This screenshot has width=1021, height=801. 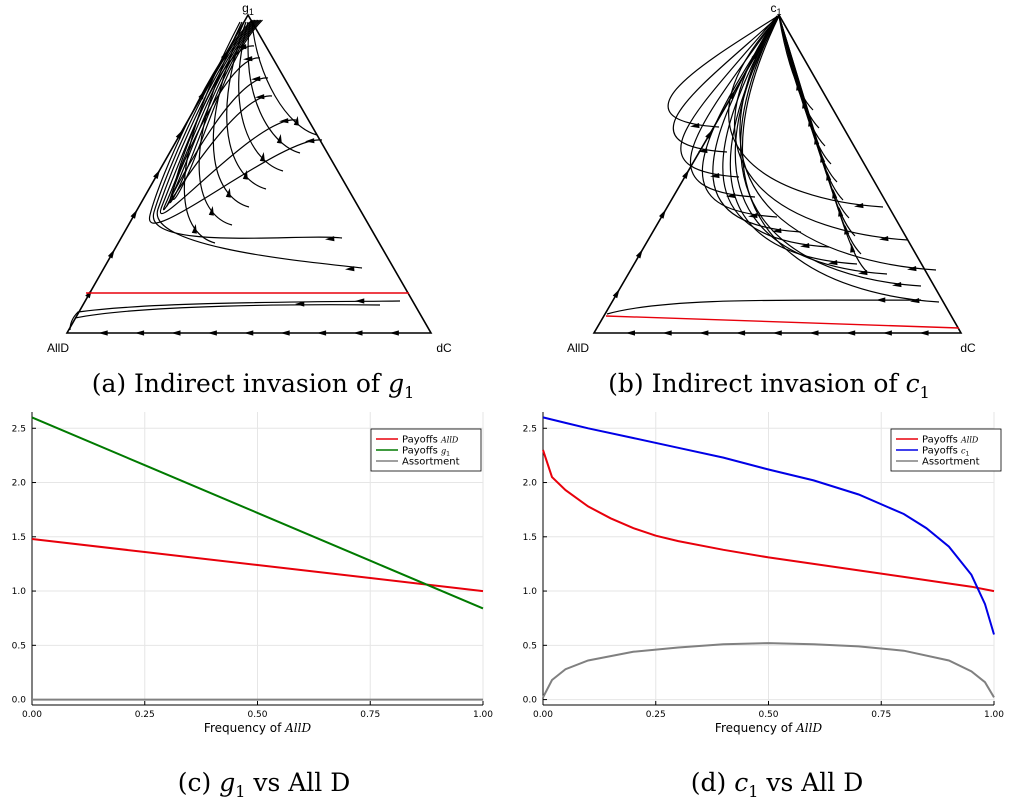 I want to click on caption-b: (b) Indirect invasion of c1, so click(x=769, y=384).